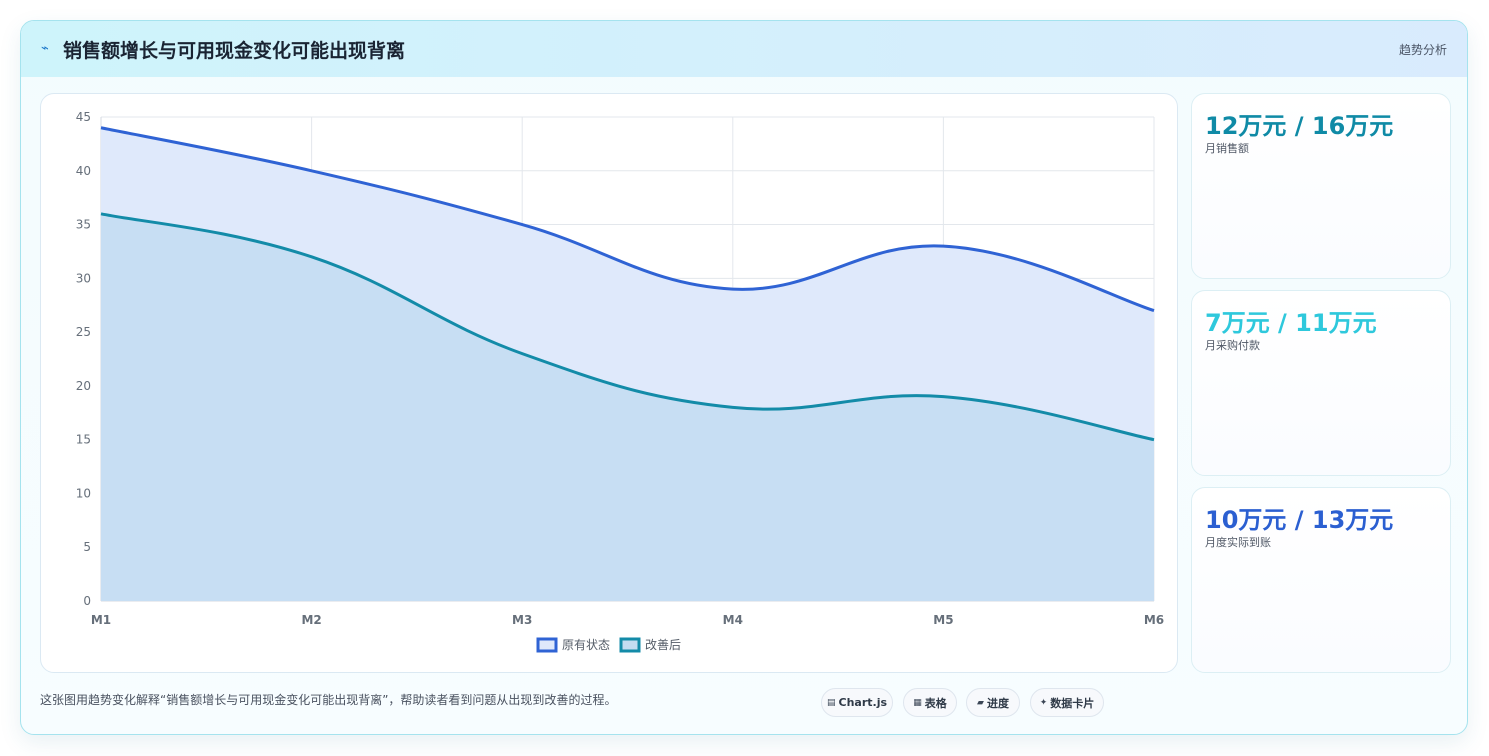  Describe the element at coordinates (83, 278) in the screenshot. I see `y-tick-label: 30` at that location.